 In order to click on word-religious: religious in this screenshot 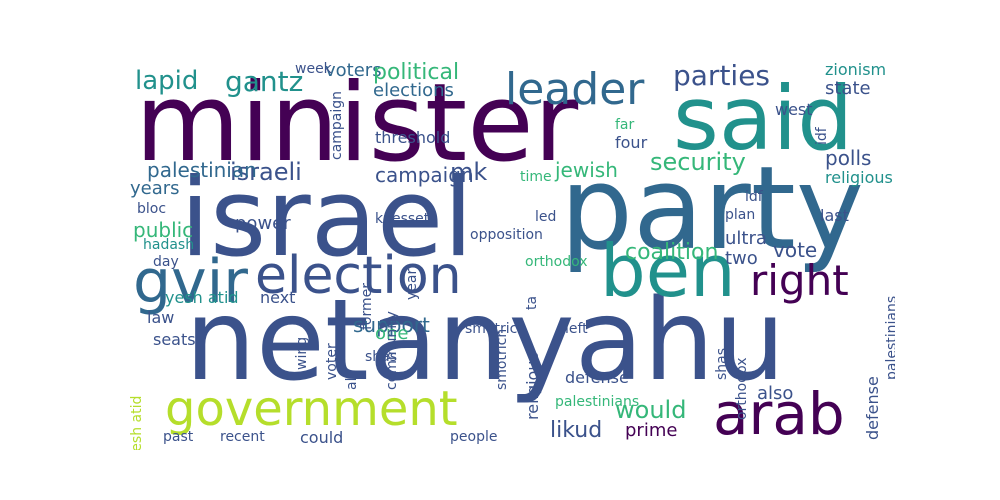, I will do `click(532, 386)`.